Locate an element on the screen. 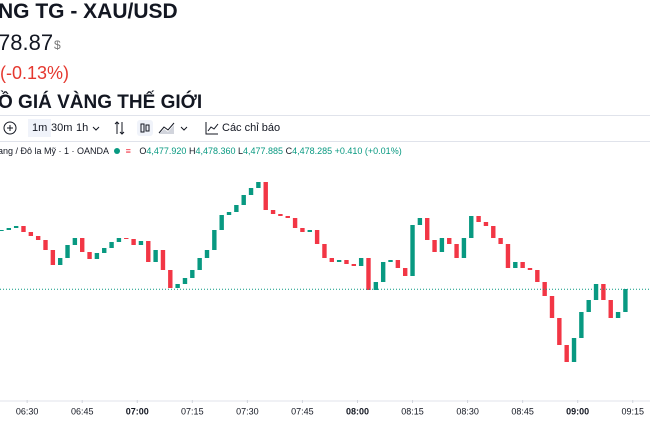 This screenshot has height=433, width=650. x-tick-label: 08:30 is located at coordinates (467, 411).